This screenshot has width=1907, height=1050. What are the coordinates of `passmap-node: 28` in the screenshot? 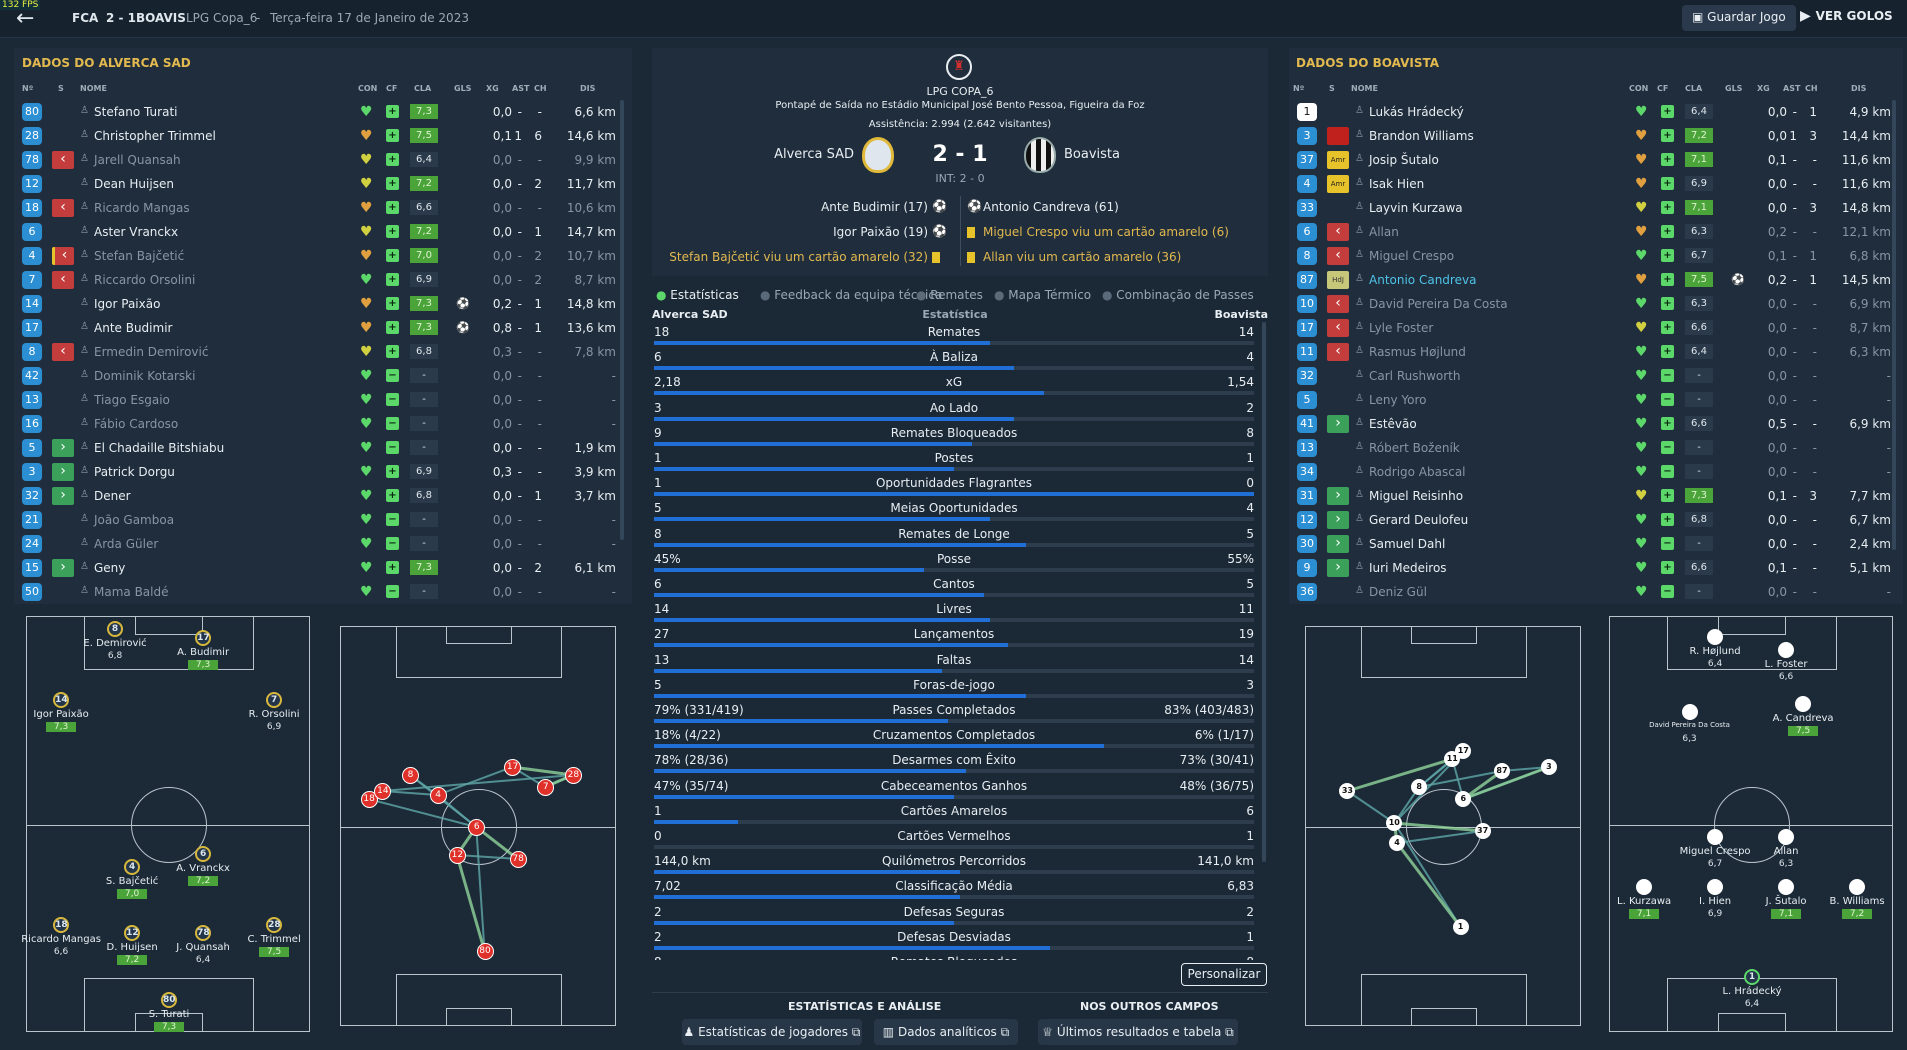 It's located at (573, 775).